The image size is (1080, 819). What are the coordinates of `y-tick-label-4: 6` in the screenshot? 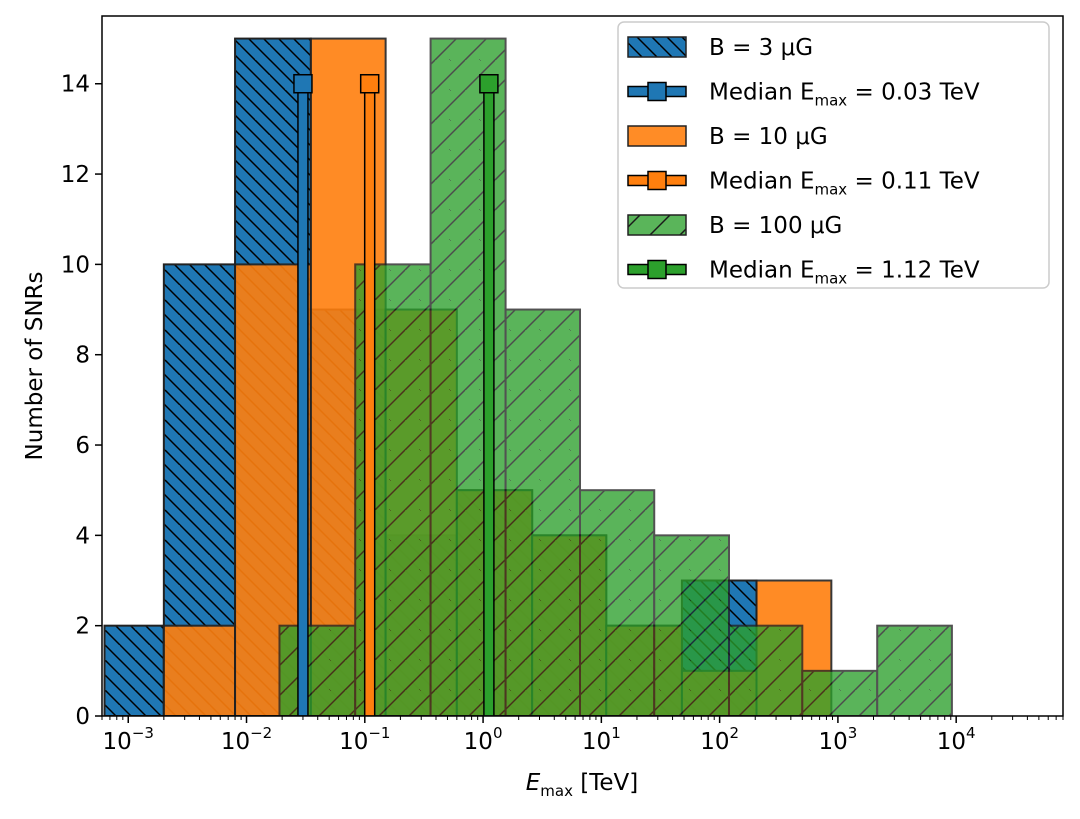 It's located at (82, 446).